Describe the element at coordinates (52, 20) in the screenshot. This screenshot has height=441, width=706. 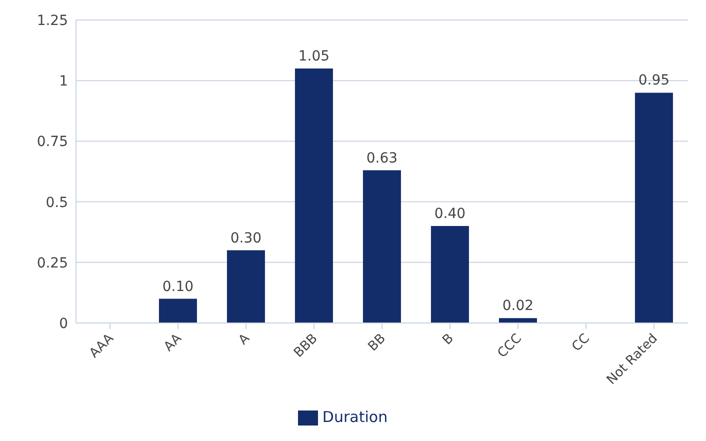
I see `y-tick-label: 1.25` at that location.